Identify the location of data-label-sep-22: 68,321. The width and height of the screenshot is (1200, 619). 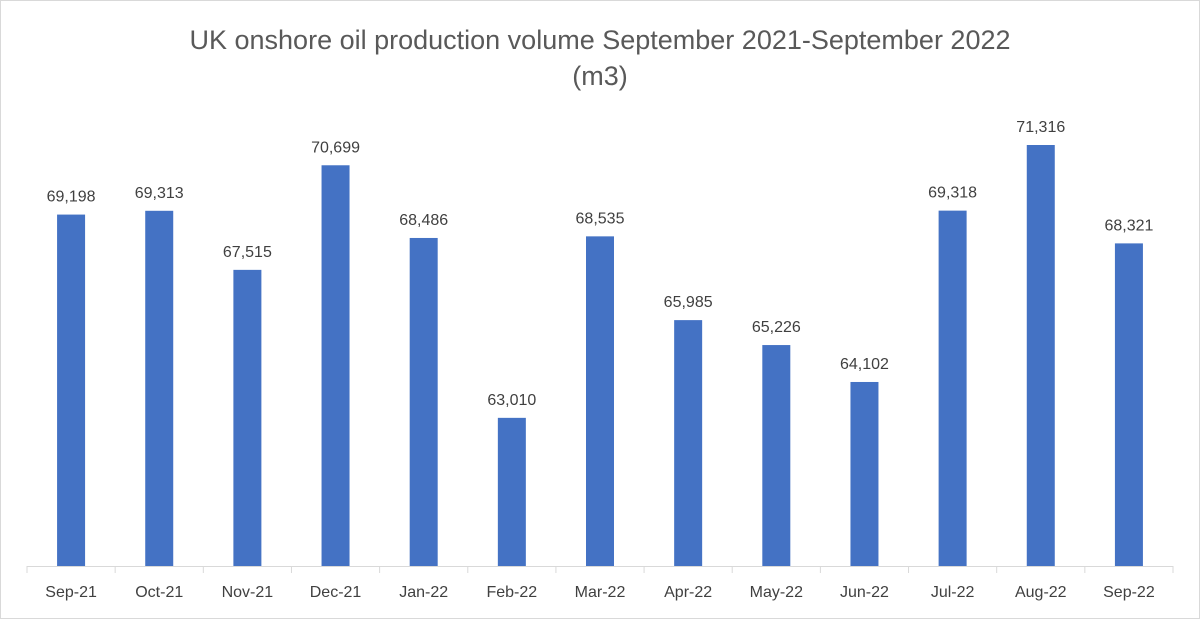
(1128, 225).